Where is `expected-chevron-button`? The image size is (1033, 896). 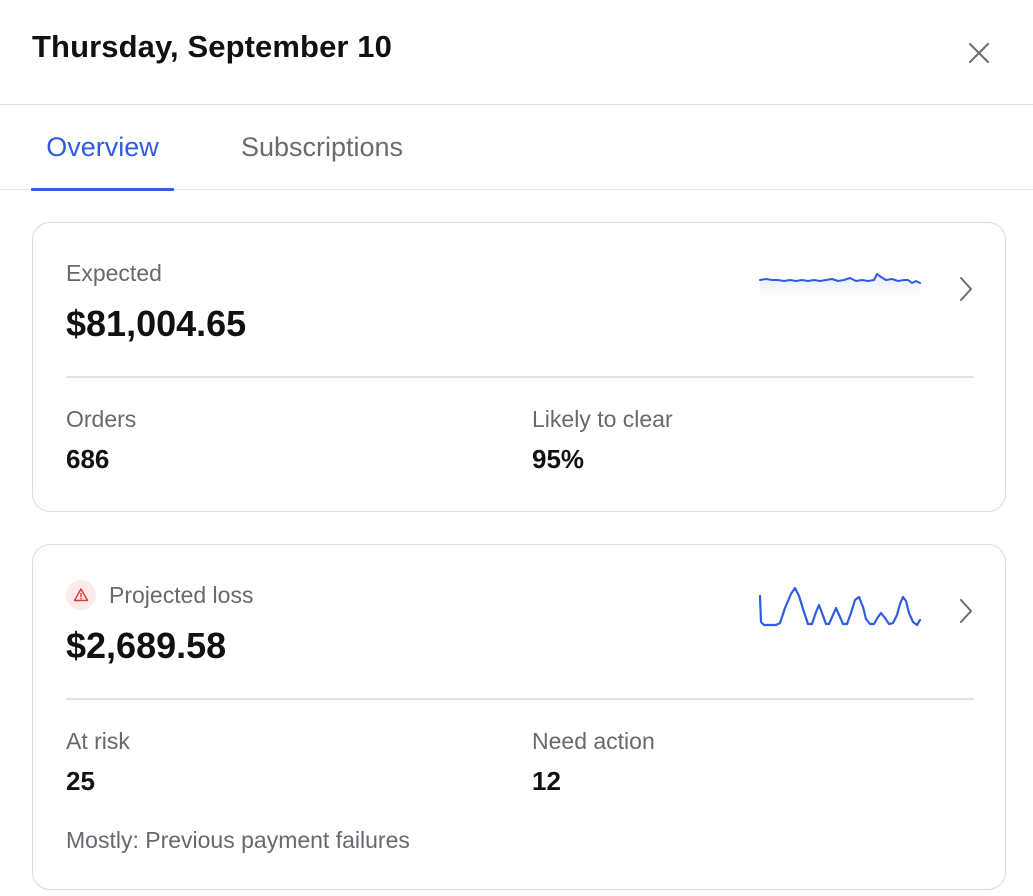
expected-chevron-button is located at coordinates (966, 289).